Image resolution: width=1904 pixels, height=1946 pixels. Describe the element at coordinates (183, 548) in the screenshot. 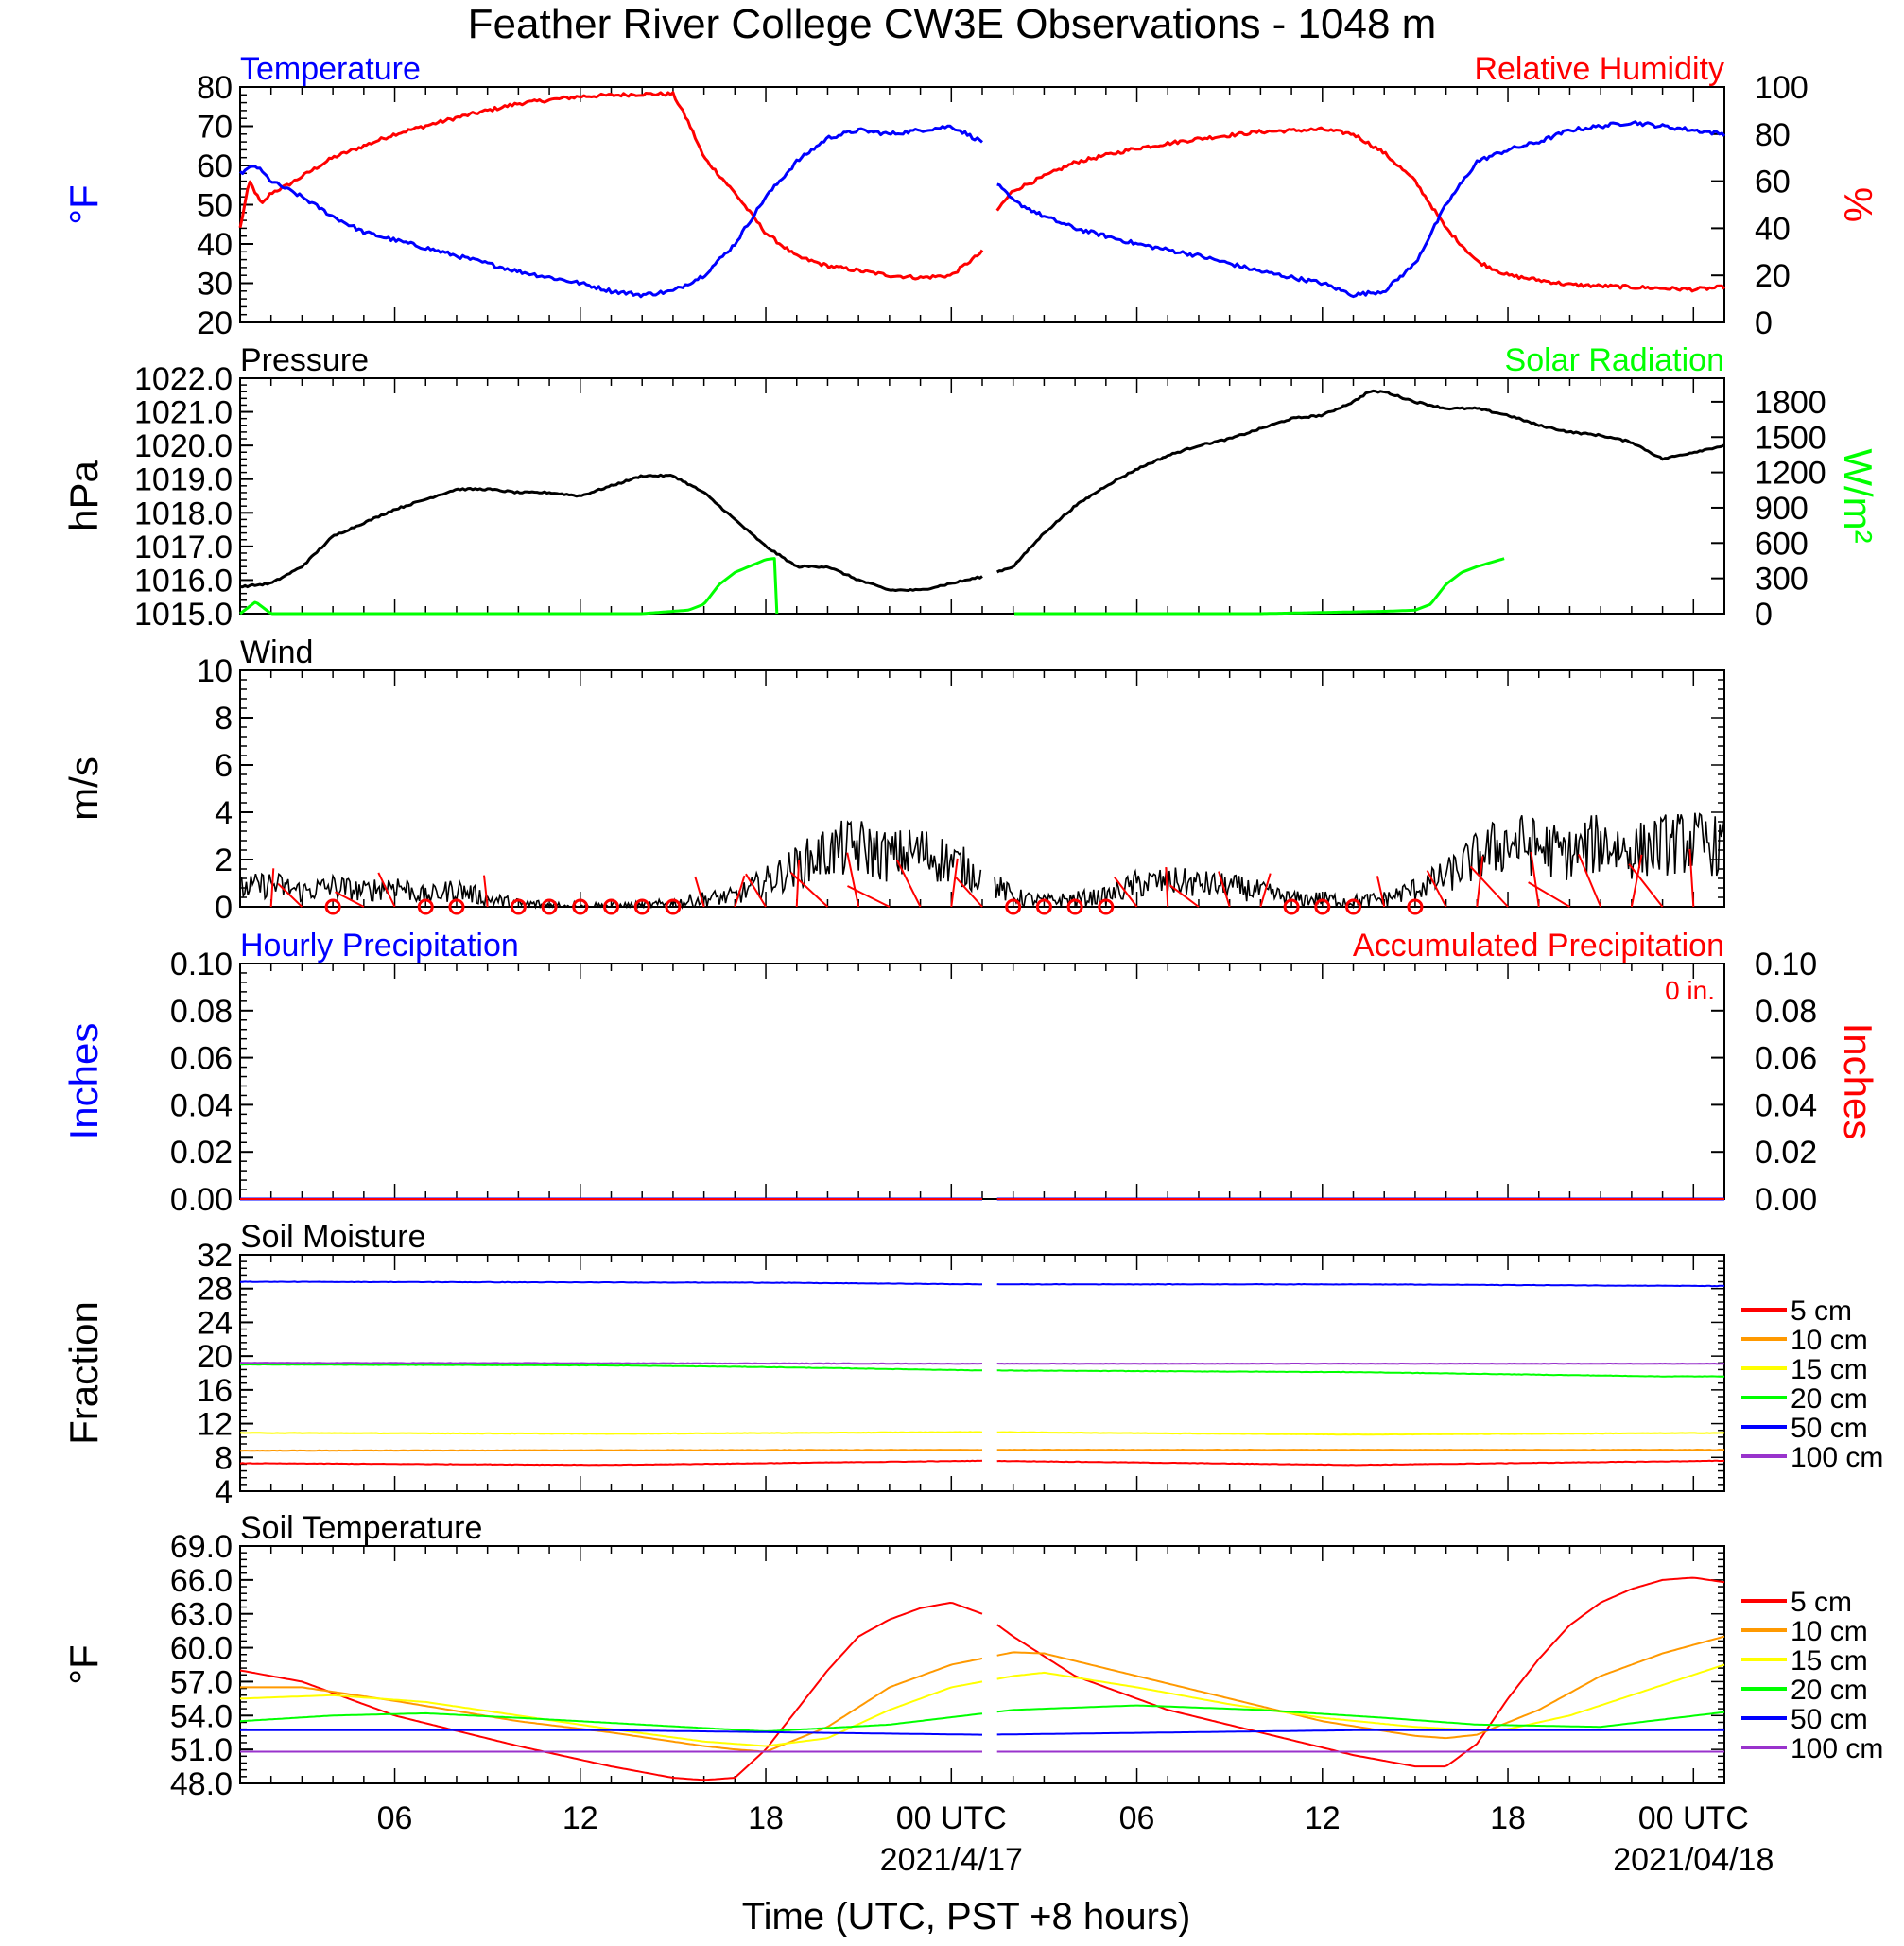

I see `pressure-left-tick-label: 1017.0` at that location.